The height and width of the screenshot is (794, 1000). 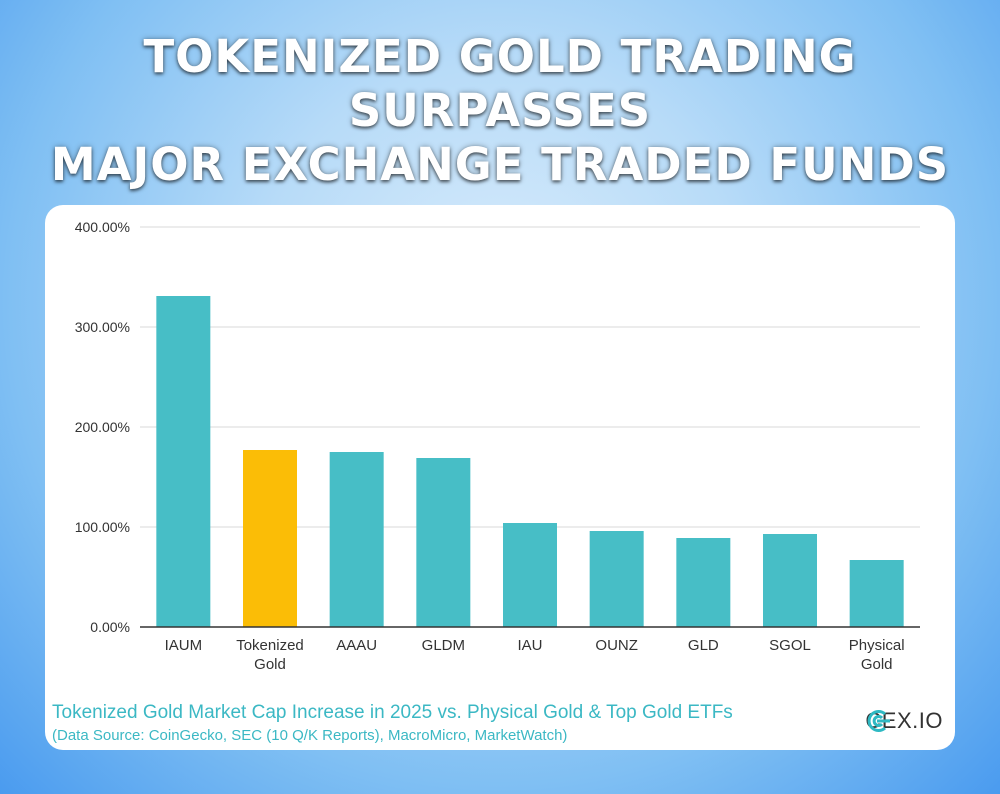 I want to click on x-tick-label: GLDM, so click(x=443, y=645).